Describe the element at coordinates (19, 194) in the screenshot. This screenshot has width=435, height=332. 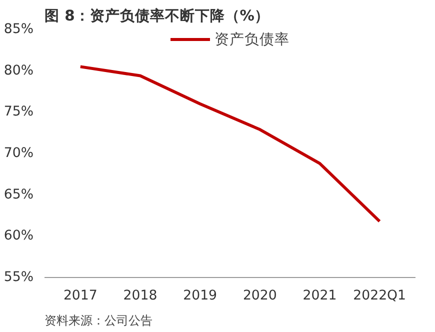
I see `y-tick-label: 65%` at that location.